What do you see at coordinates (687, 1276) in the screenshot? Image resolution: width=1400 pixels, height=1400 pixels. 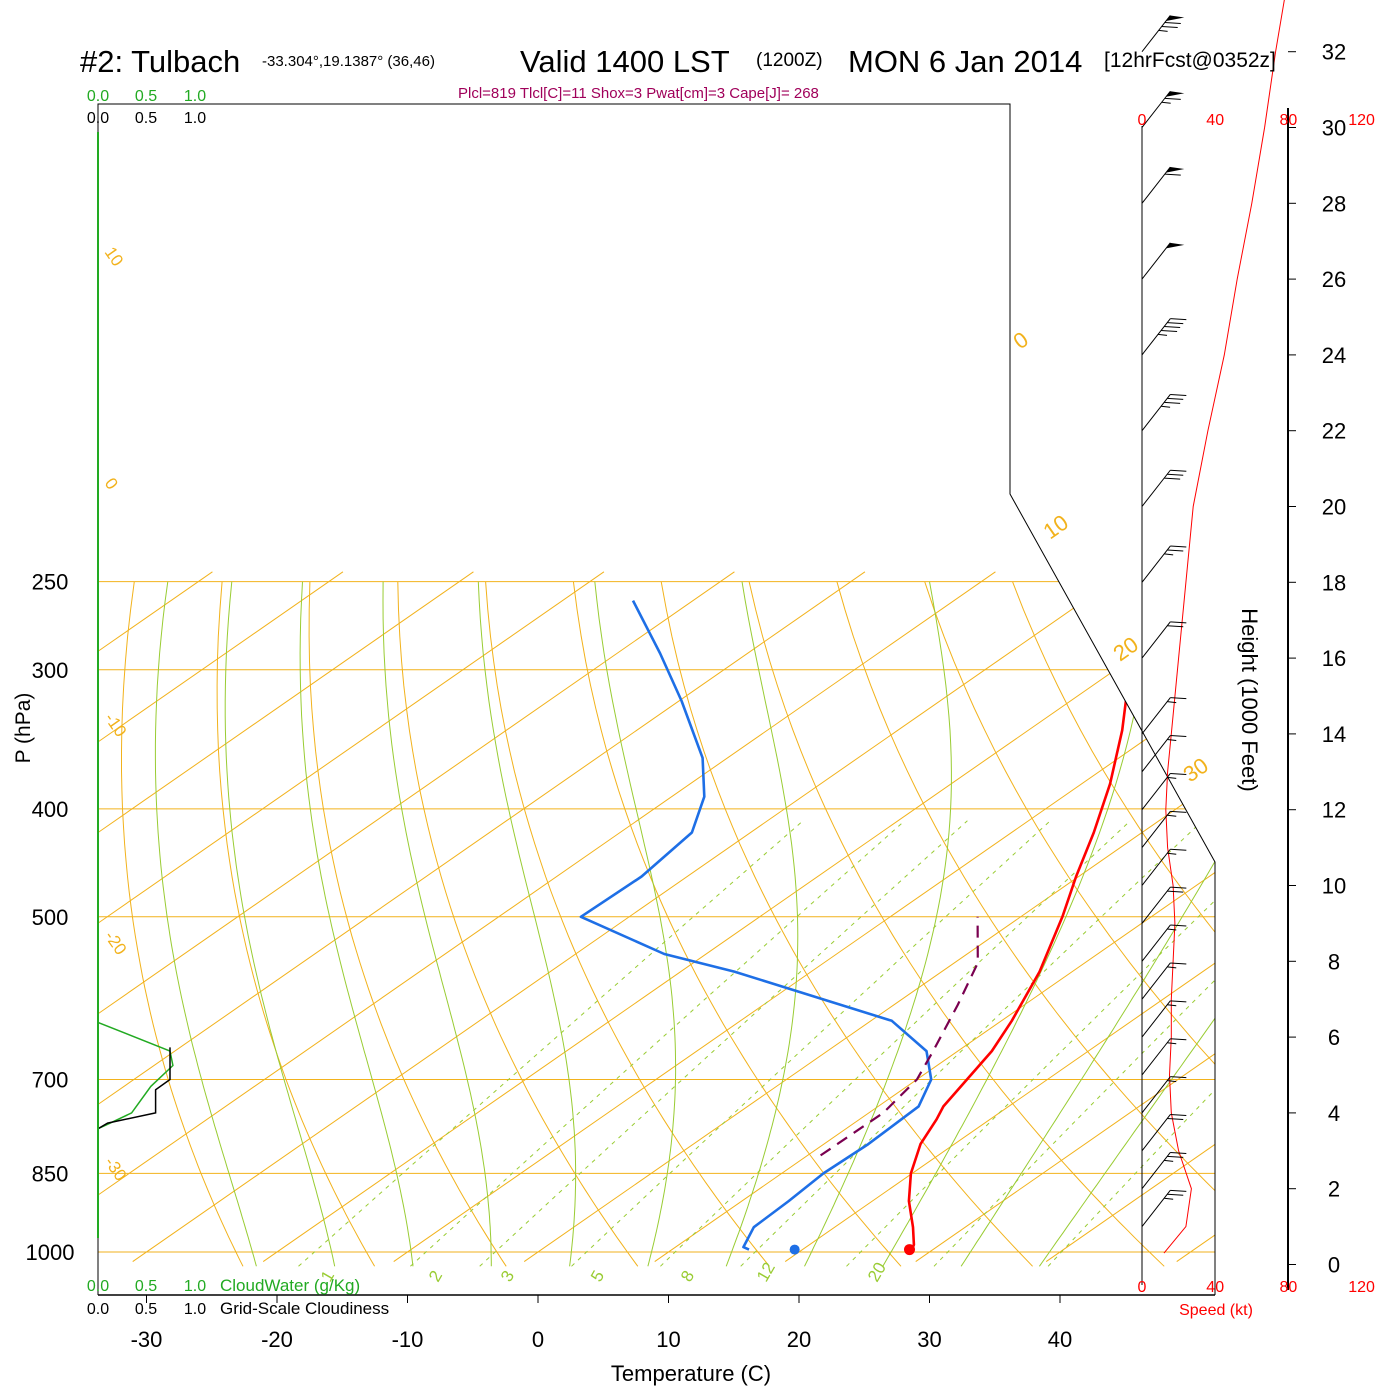 I see `mixing-ratio-label: 8` at bounding box center [687, 1276].